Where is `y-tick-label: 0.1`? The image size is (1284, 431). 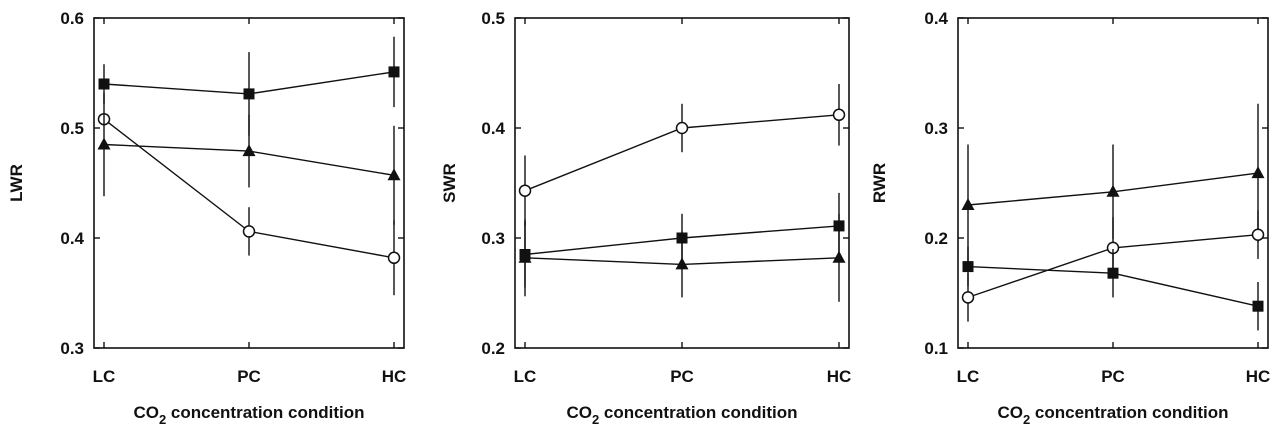
y-tick-label: 0.1 is located at coordinates (936, 348).